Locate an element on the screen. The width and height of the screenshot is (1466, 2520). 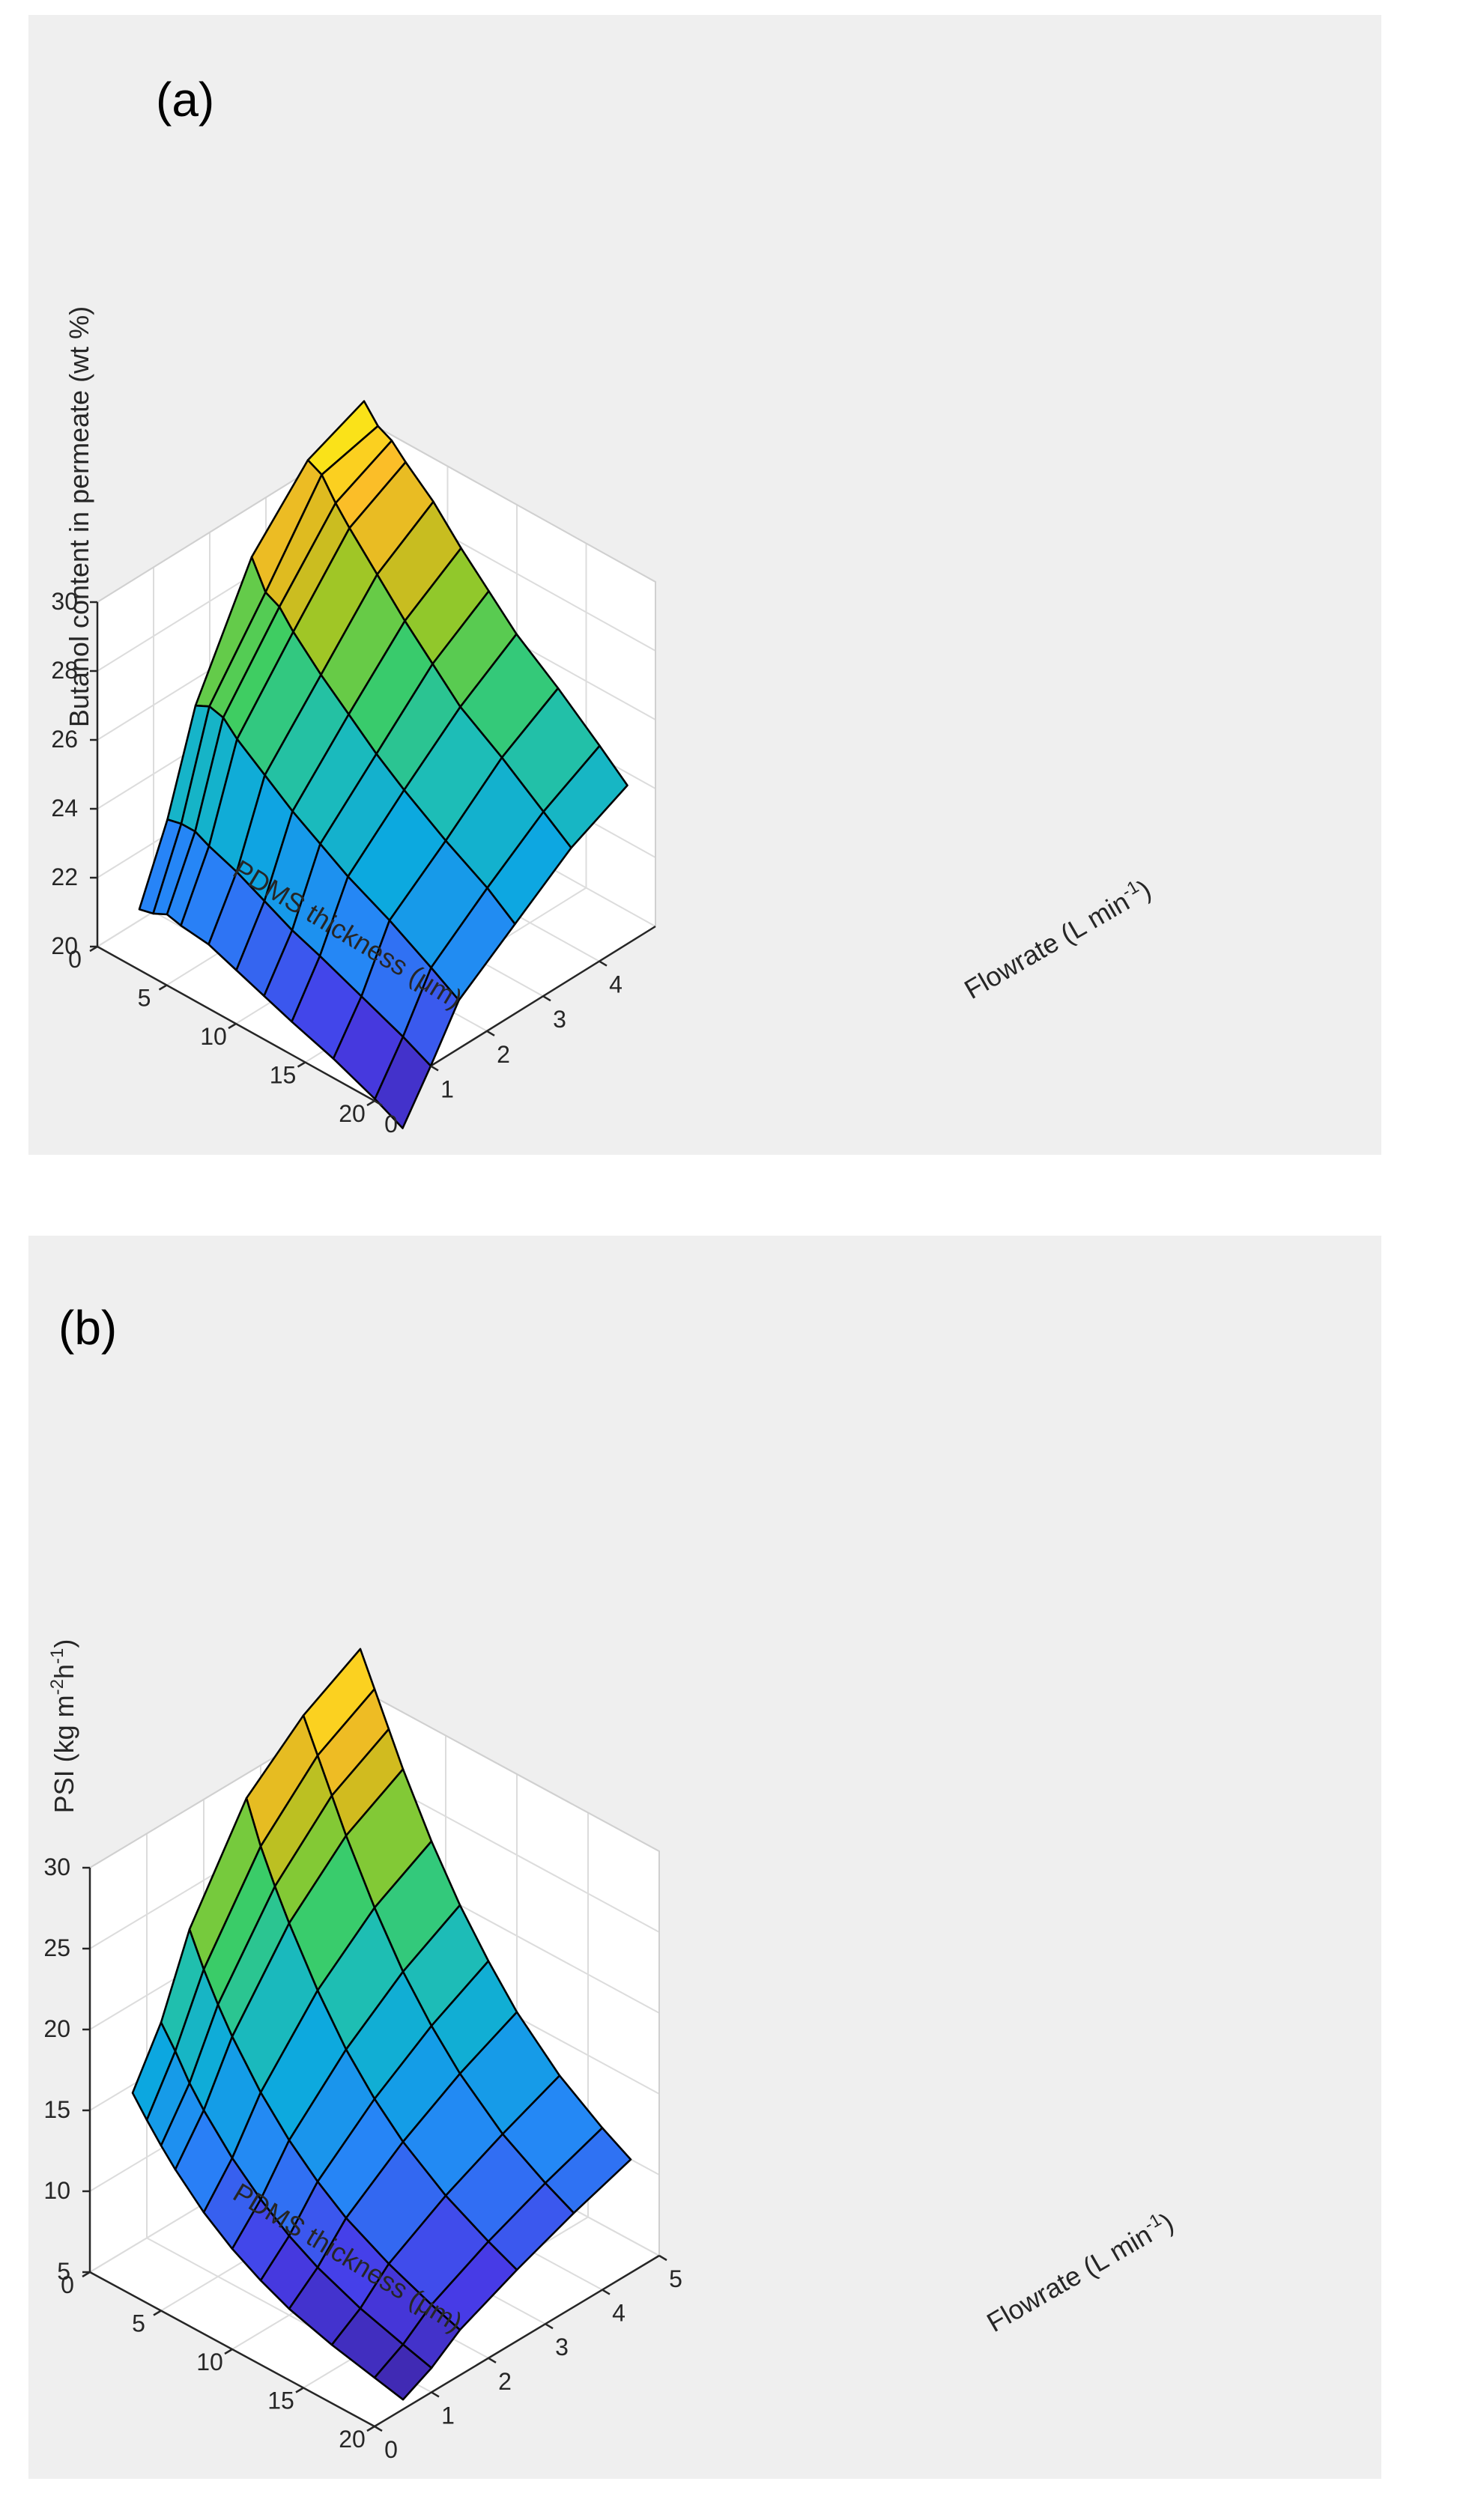
z-tick-label: 10 is located at coordinates (56, 2190).